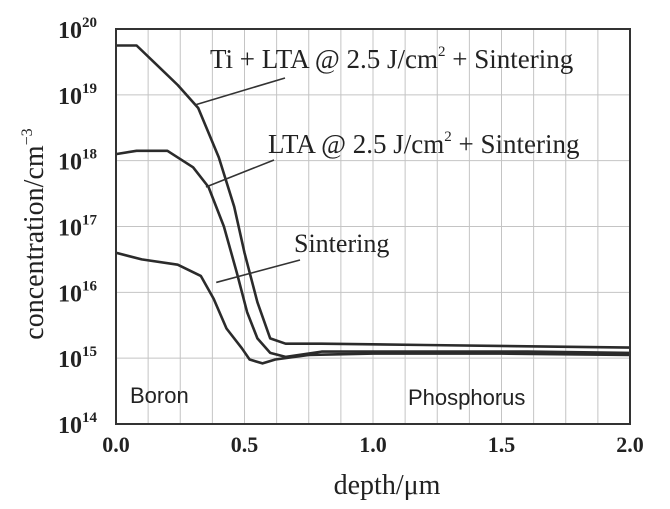 This screenshot has height=509, width=670. Describe the element at coordinates (78, 424) in the screenshot. I see `y-tick-label: 1014` at that location.